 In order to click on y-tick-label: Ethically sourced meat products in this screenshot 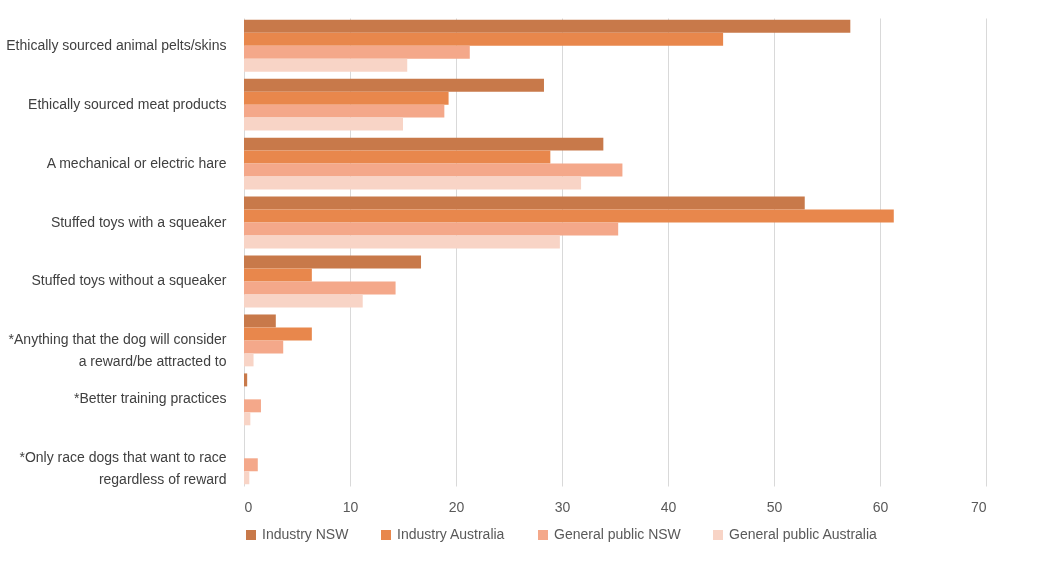, I will do `click(127, 103)`.